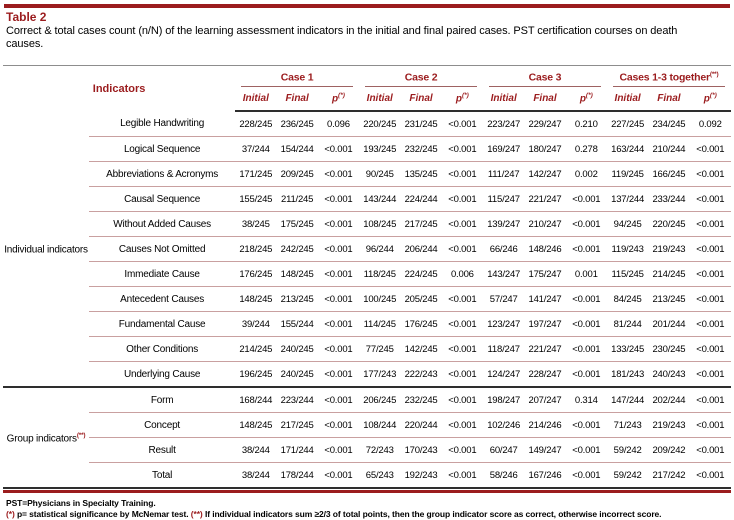  What do you see at coordinates (46, 250) in the screenshot?
I see `group-label-individual: Individual indicators` at bounding box center [46, 250].